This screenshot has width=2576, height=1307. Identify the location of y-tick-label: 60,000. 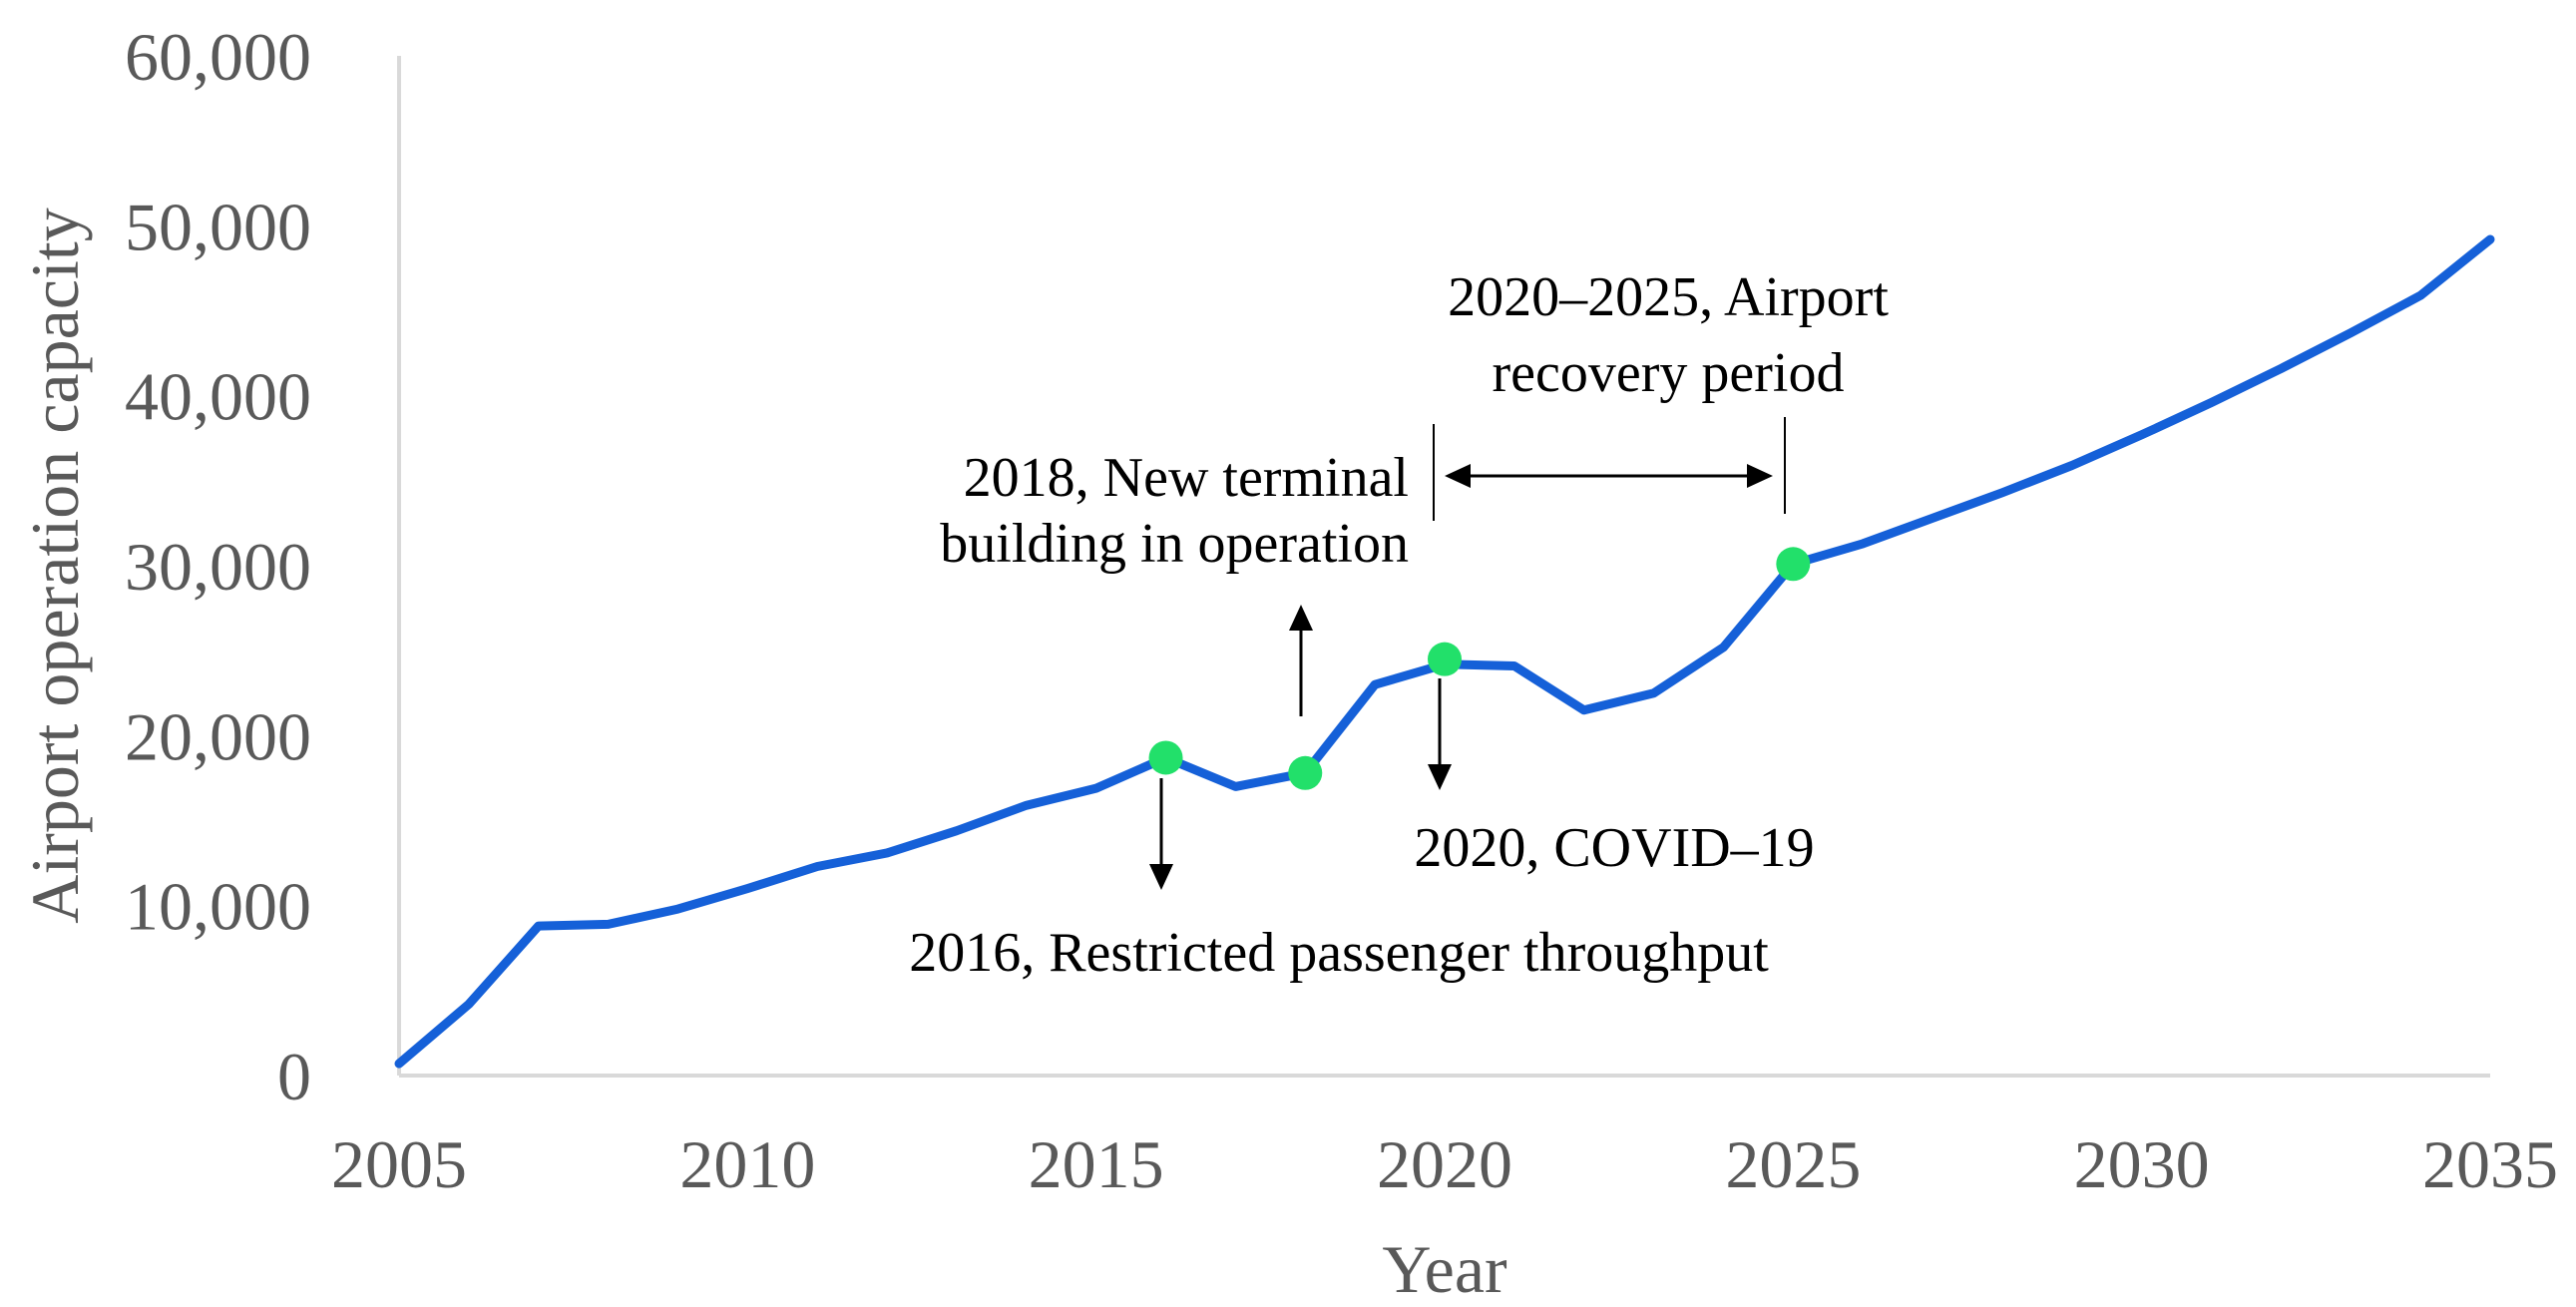
(218, 57).